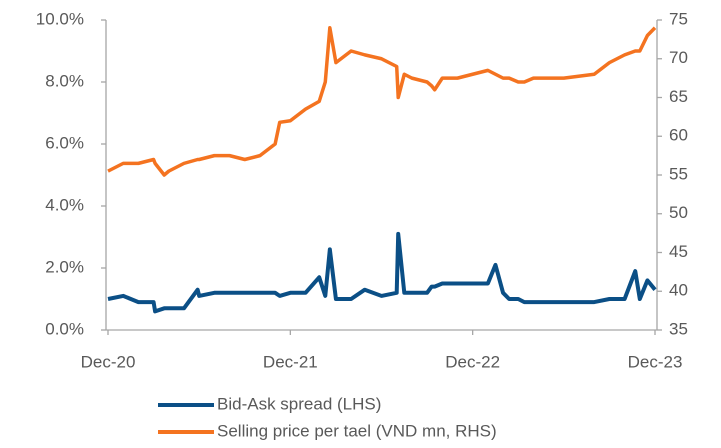 The height and width of the screenshot is (448, 721). Describe the element at coordinates (678, 290) in the screenshot. I see `y2-tick-label: 40` at that location.